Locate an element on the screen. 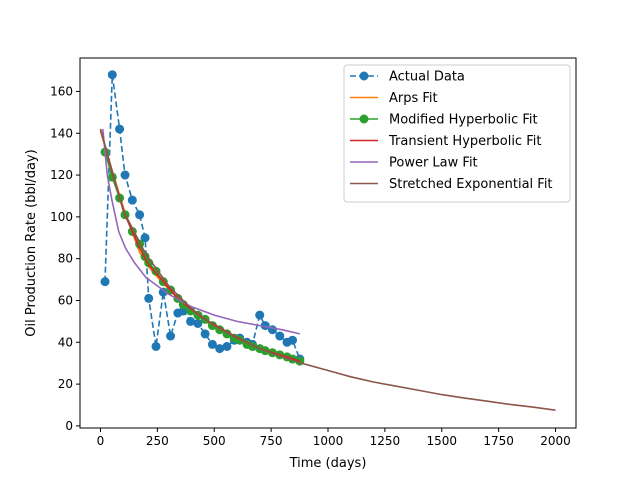  legend-box is located at coordinates (457, 133).